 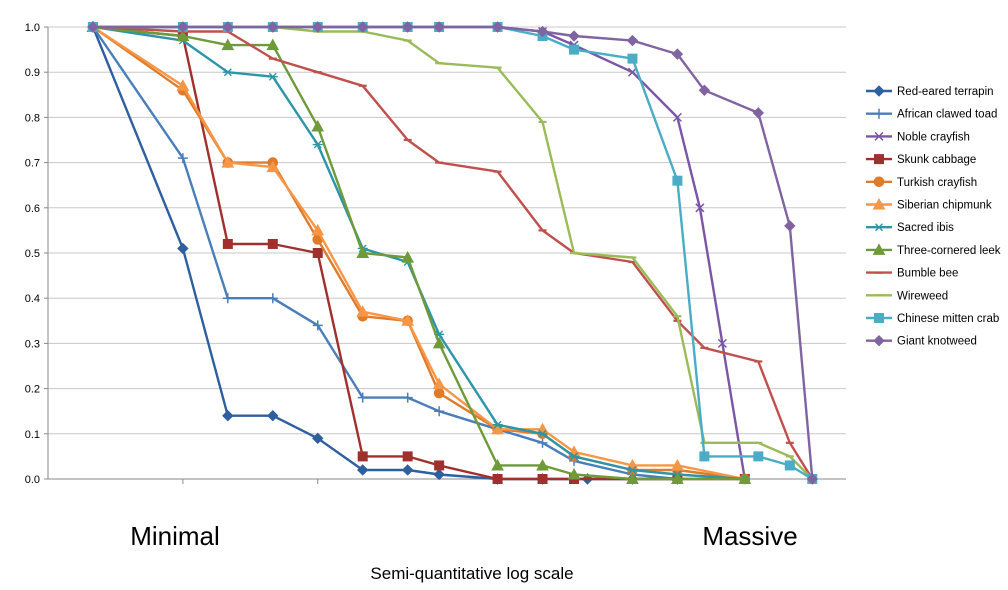 I want to click on legend-label: Skunk cabbage, so click(x=936, y=160).